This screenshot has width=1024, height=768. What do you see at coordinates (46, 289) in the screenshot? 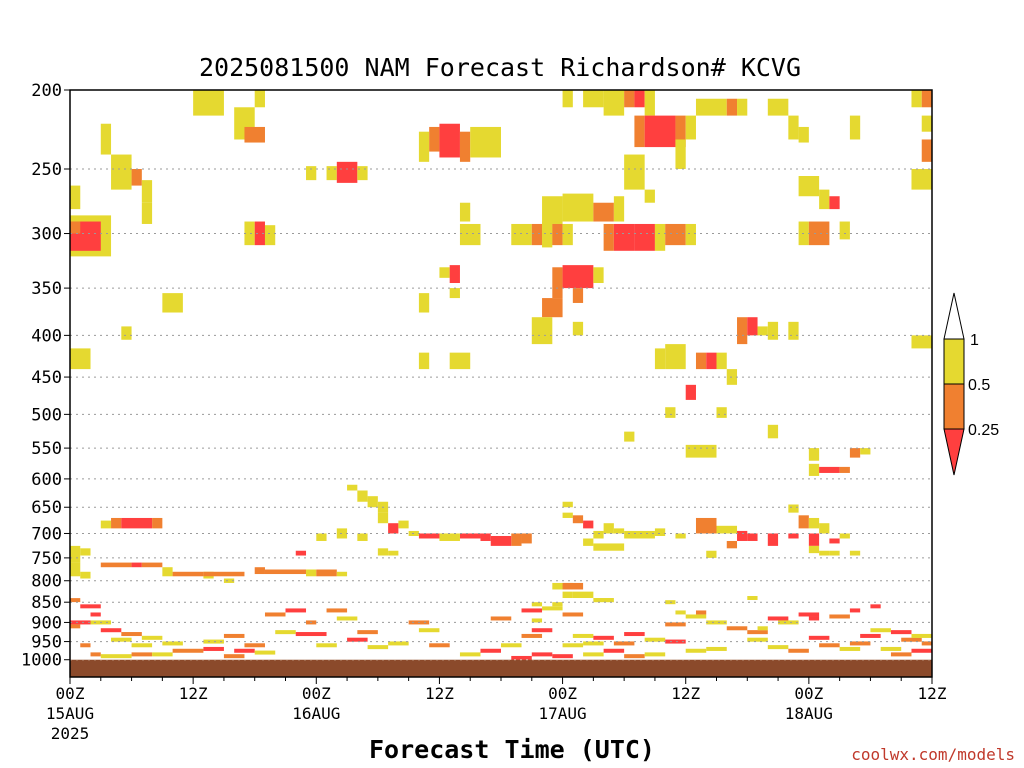
I see `y-tick-label: 350` at bounding box center [46, 289].